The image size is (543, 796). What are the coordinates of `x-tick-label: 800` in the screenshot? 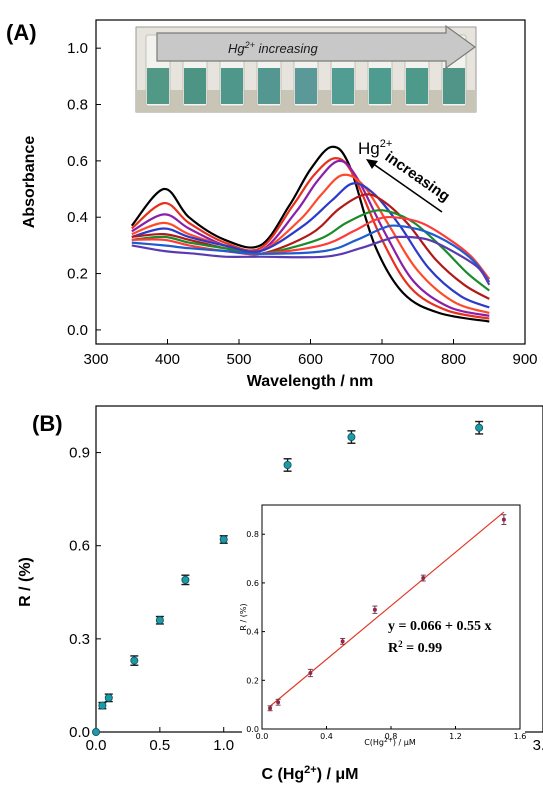 It's located at (453, 359).